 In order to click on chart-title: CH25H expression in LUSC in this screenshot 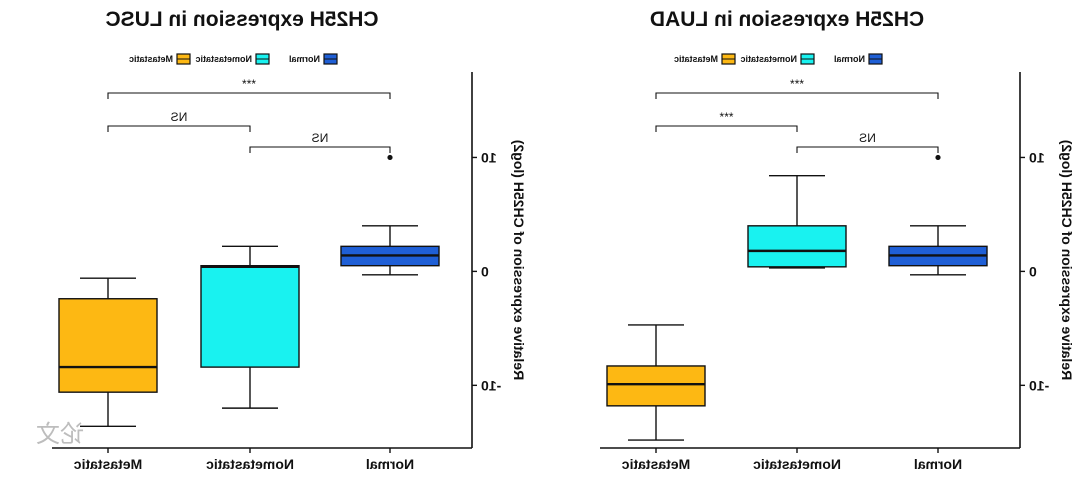, I will do `click(241, 19)`.